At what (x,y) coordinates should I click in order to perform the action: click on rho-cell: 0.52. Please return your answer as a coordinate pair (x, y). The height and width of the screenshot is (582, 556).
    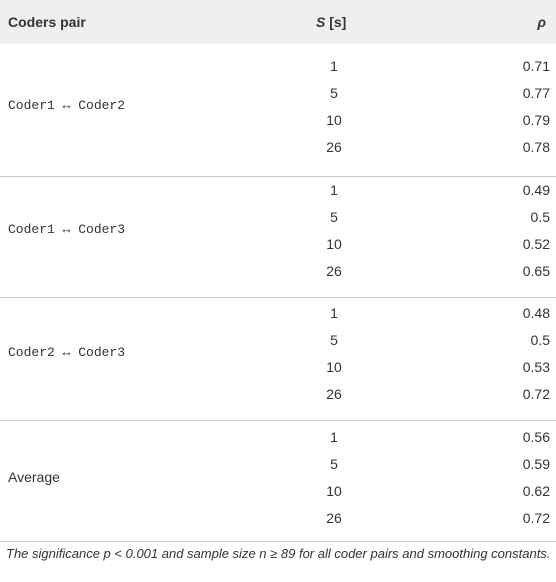
    Looking at the image, I should click on (536, 244).